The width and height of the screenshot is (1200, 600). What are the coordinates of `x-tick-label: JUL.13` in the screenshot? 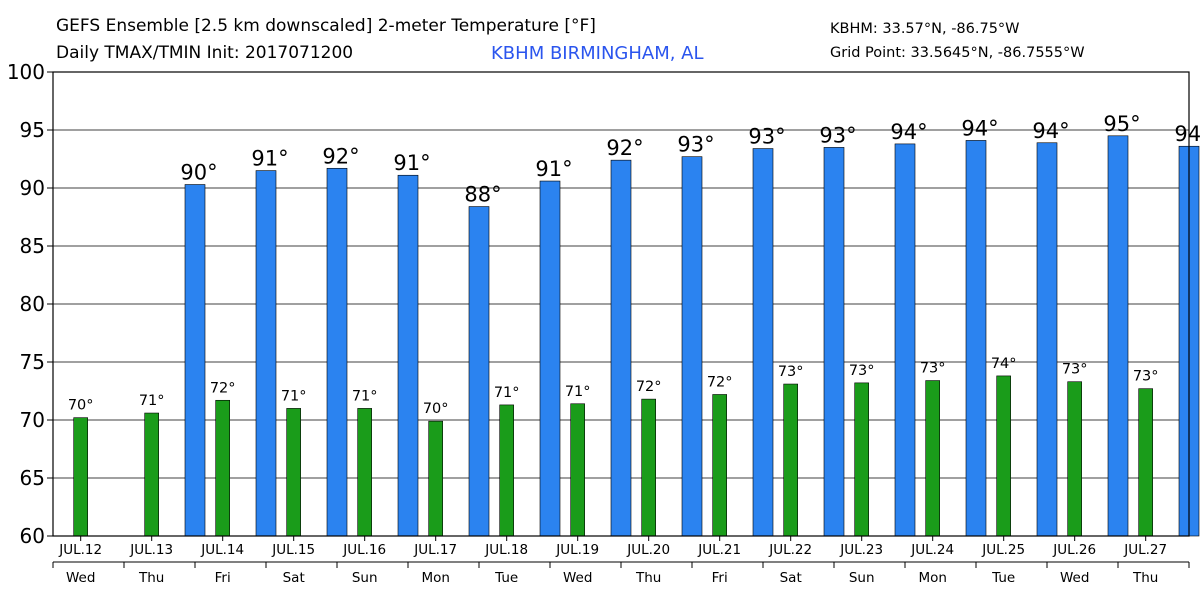 It's located at (151, 550).